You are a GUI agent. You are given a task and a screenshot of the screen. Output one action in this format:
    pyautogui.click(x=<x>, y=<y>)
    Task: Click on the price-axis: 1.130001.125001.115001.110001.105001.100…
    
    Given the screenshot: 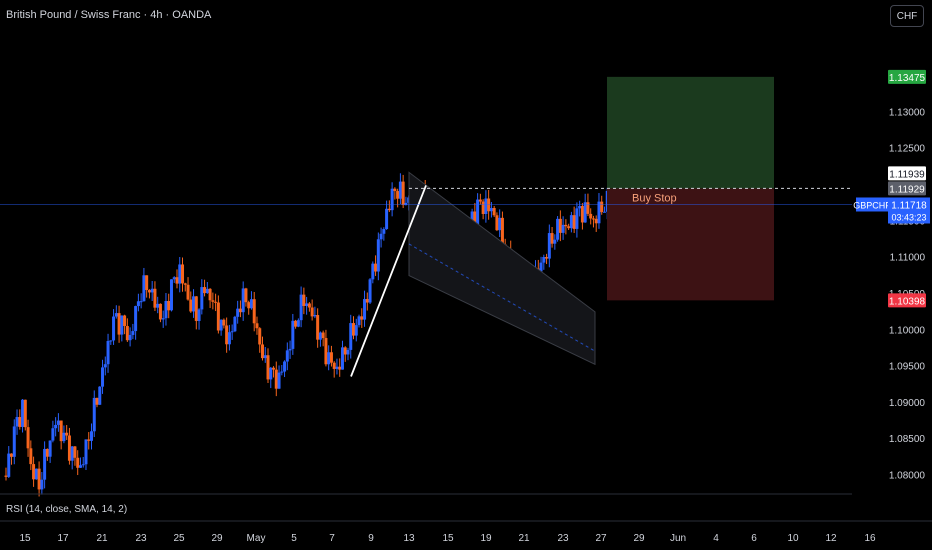 What is the action you would take?
    pyautogui.click(x=891, y=275)
    